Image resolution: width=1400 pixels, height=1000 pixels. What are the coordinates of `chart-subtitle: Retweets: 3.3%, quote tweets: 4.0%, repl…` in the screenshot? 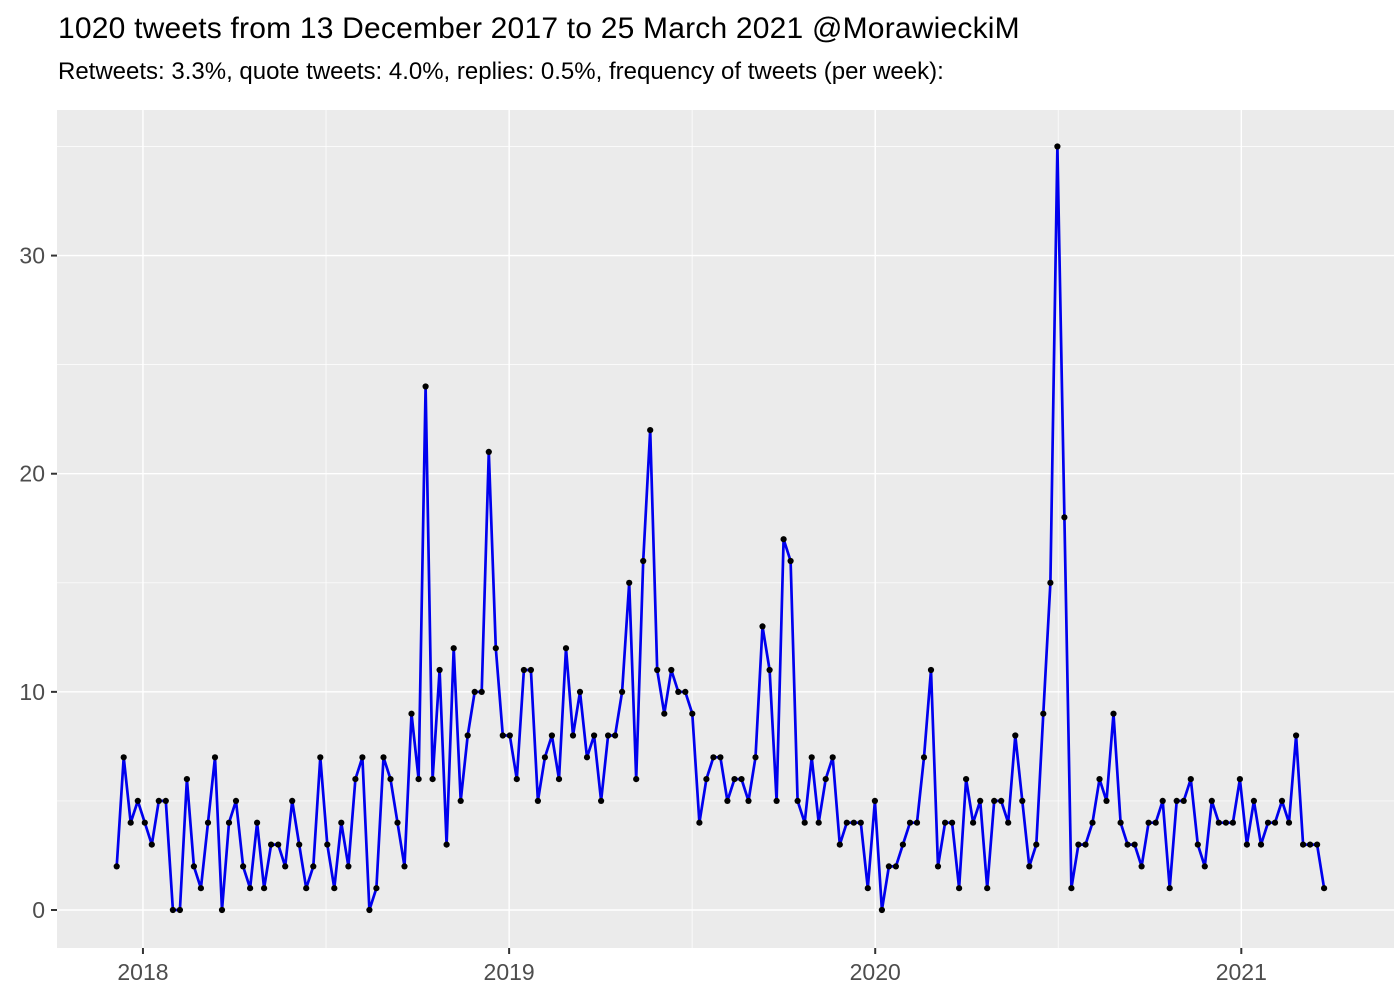 It's located at (501, 71).